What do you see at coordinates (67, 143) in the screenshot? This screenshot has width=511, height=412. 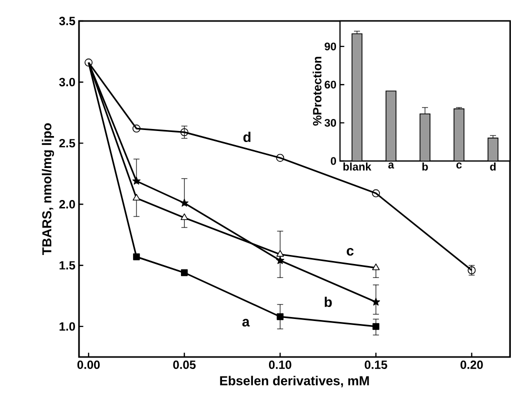 I see `y-tick-label: 2.5` at bounding box center [67, 143].